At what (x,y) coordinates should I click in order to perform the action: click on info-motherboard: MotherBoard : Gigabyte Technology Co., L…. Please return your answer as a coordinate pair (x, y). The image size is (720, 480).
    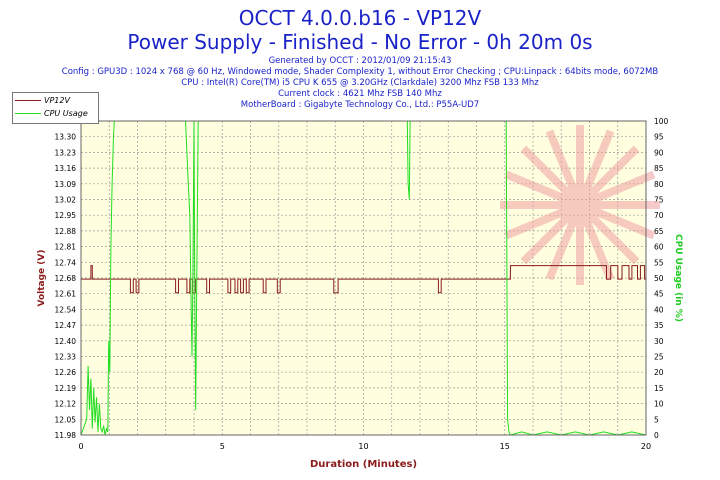
    Looking at the image, I should click on (360, 105).